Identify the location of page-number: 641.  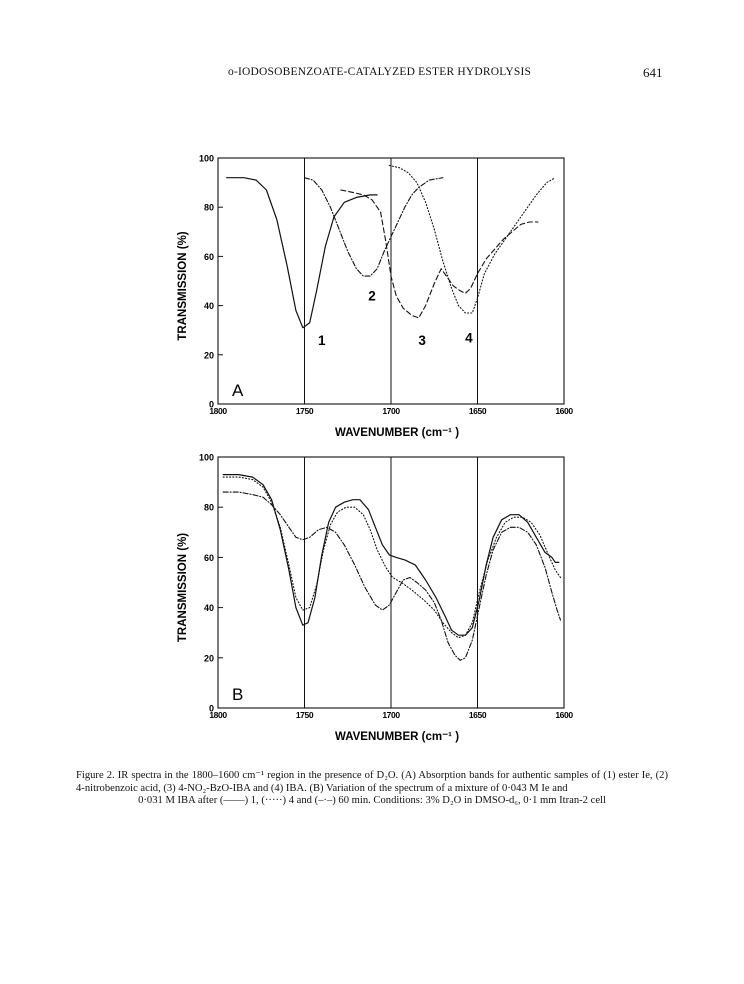
(653, 72).